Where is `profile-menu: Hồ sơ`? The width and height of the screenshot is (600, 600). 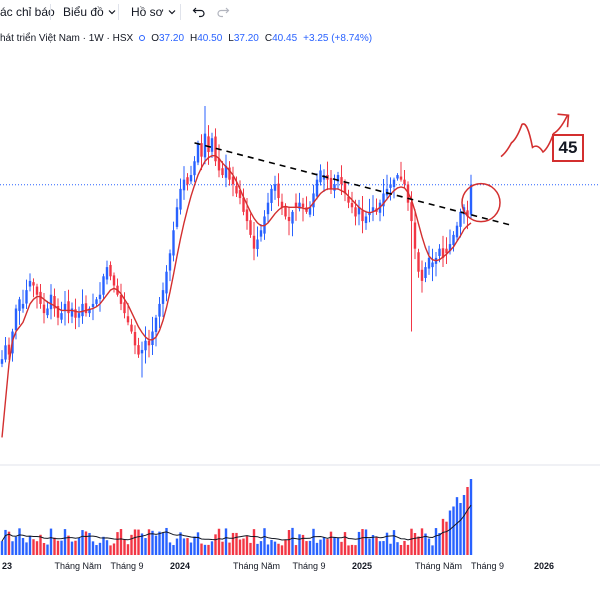
profile-menu: Hồ sơ is located at coordinates (153, 12).